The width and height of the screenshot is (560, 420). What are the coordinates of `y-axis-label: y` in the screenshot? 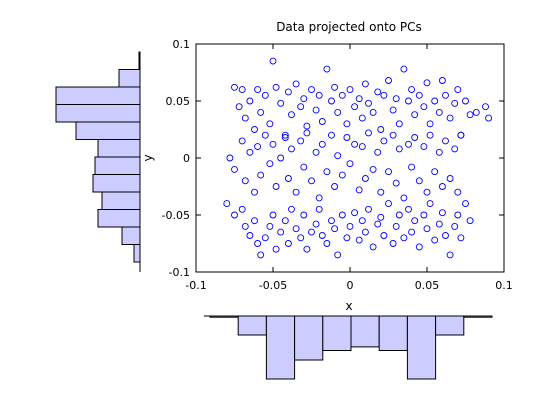 It's located at (148, 157).